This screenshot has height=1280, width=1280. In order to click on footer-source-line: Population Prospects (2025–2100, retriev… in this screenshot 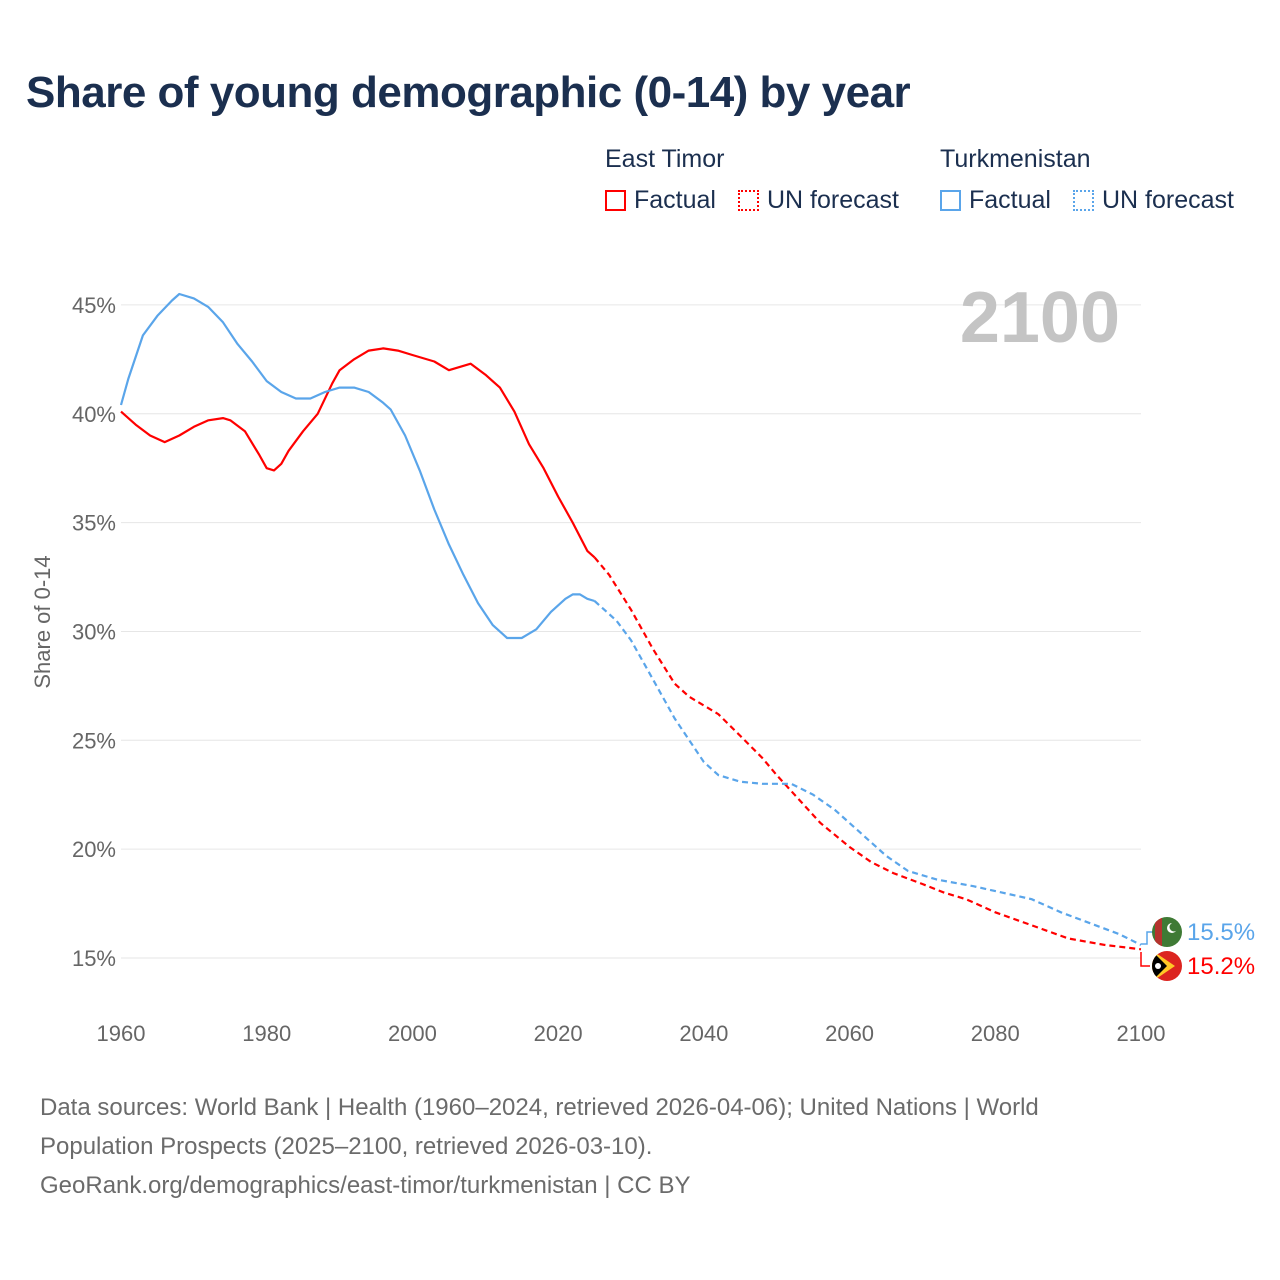, I will do `click(346, 1146)`.